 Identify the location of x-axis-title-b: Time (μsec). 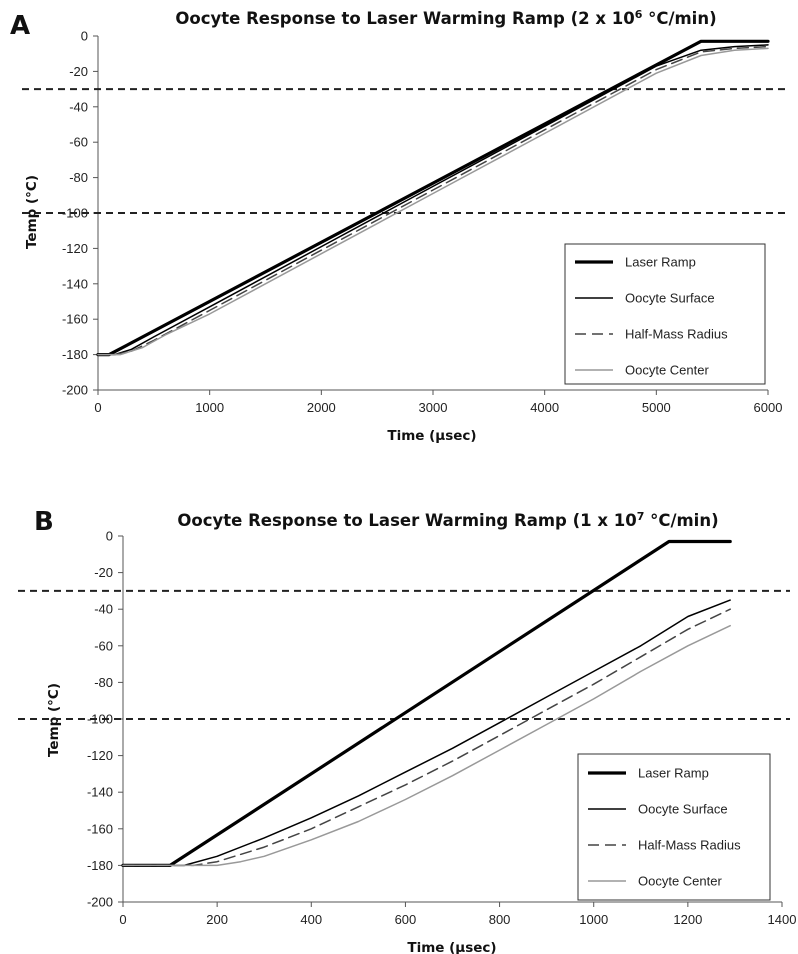
(451, 947).